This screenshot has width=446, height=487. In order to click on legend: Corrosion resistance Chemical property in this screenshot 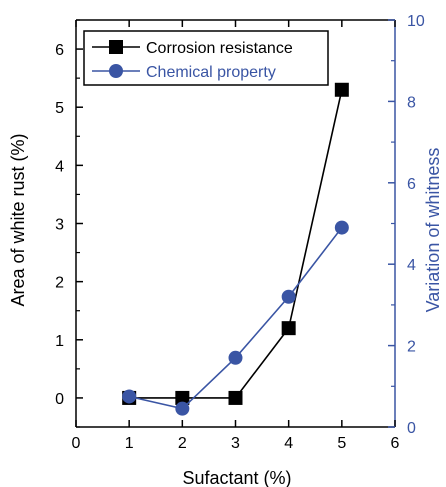, I will do `click(206, 58)`.